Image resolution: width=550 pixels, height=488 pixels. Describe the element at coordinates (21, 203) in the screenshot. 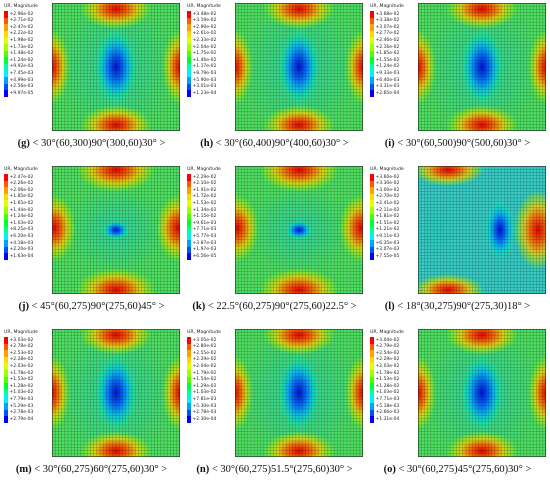

I see `legend-value: +1.65e-02` at that location.